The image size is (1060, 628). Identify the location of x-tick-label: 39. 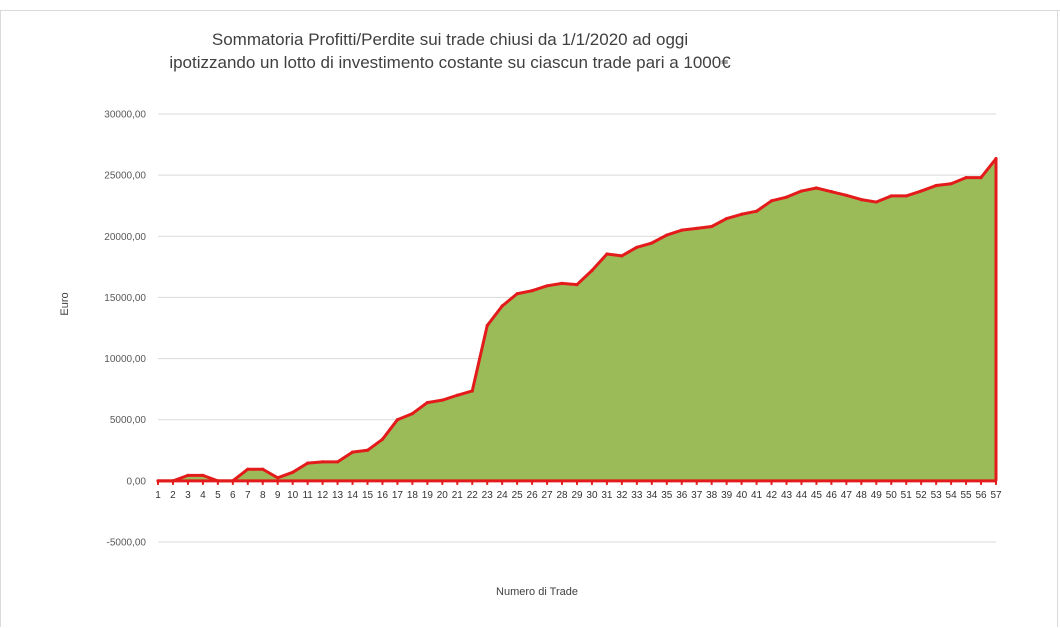
(727, 495).